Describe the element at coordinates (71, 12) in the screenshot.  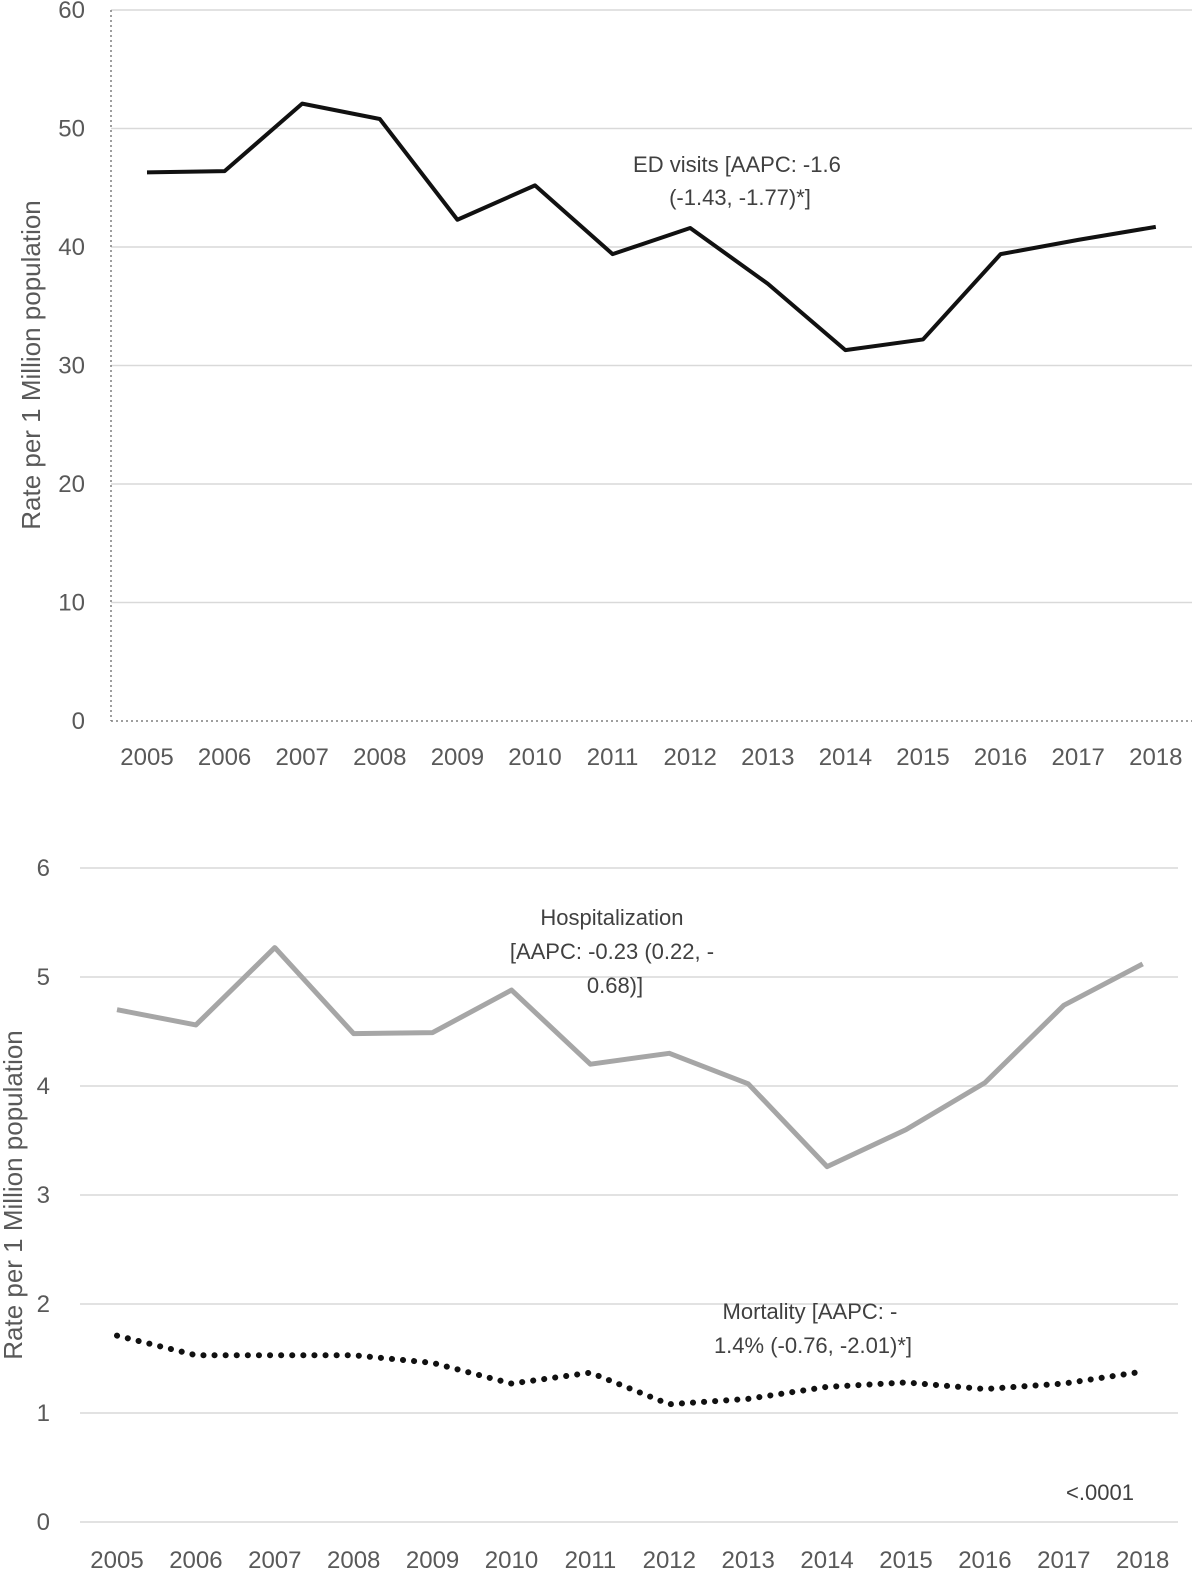
I see `y-tick-label: 60` at that location.